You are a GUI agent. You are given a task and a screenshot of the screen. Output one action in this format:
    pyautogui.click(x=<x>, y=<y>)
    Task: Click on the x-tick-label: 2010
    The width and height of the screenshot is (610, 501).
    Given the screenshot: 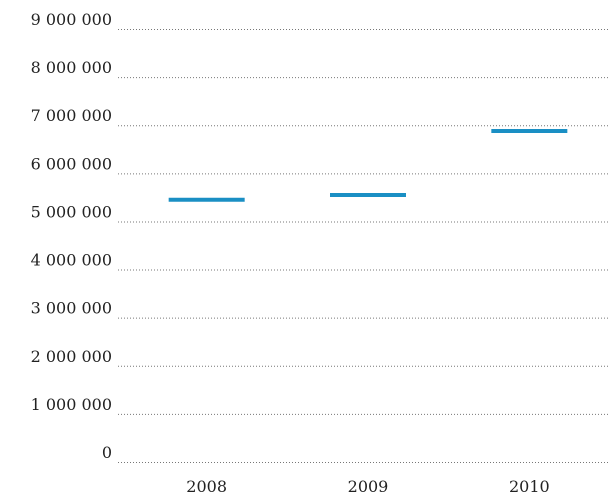 What is the action you would take?
    pyautogui.click(x=529, y=486)
    